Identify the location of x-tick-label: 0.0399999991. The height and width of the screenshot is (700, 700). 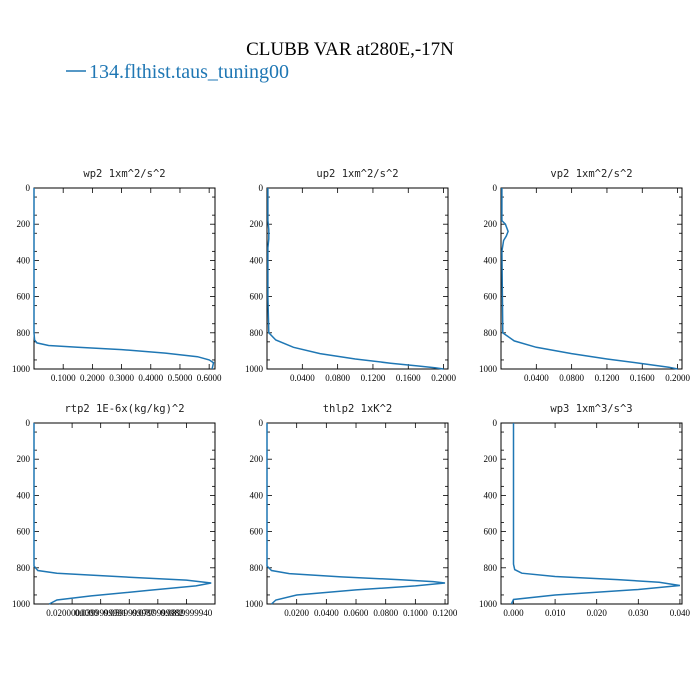
(101, 613).